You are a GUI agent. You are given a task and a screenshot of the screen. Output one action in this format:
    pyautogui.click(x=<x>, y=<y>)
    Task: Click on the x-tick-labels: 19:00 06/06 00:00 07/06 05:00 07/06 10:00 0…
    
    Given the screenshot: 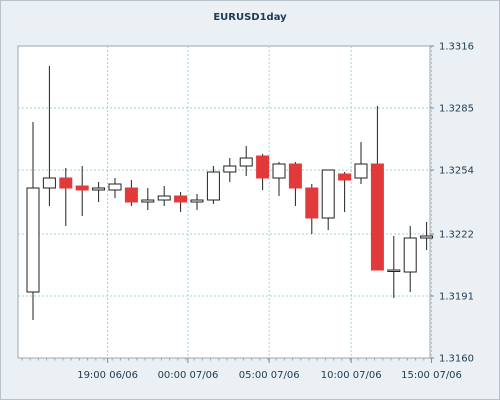 What is the action you would take?
    pyautogui.click(x=269, y=375)
    